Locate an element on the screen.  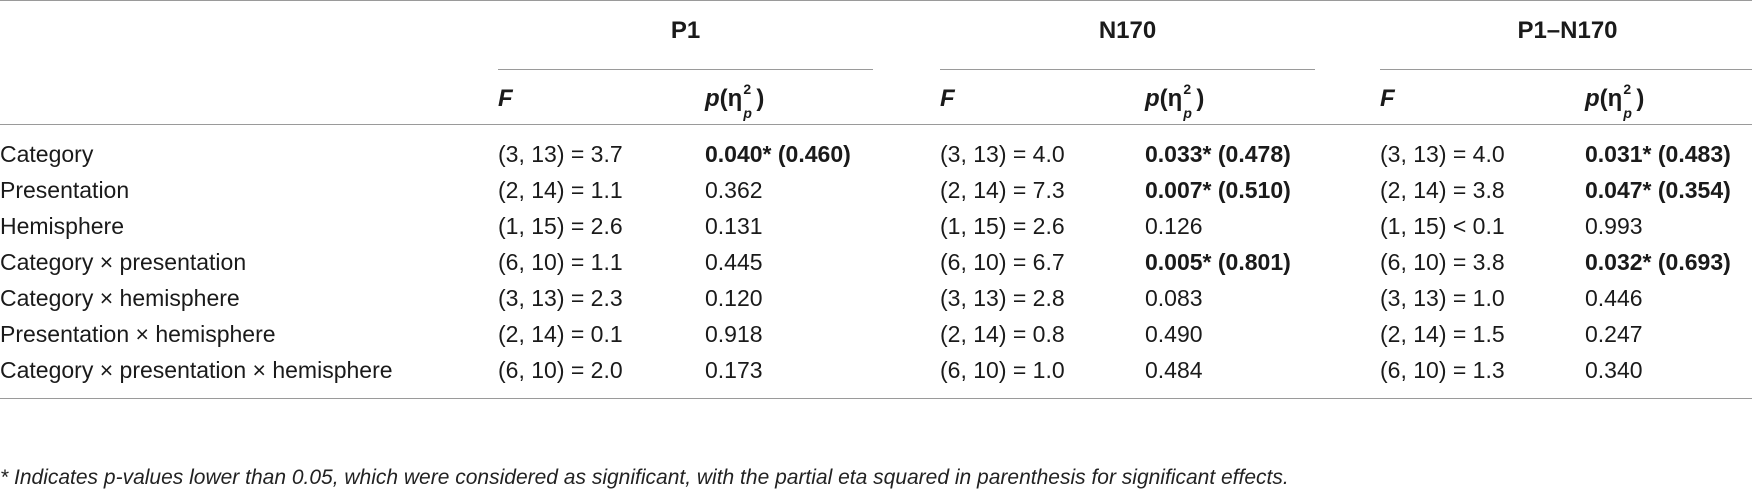
group-header-0: P1 is located at coordinates (685, 30).